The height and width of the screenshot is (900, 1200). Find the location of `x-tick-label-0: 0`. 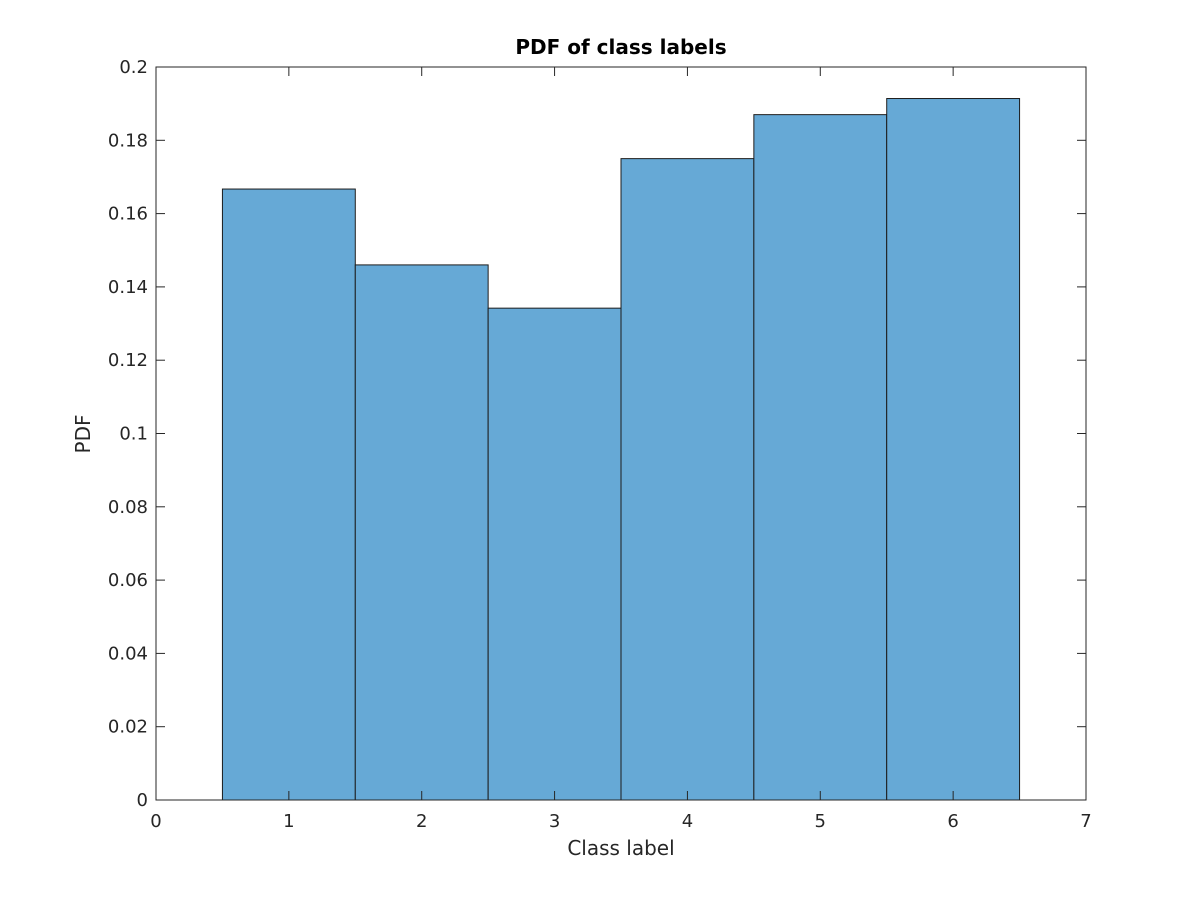

x-tick-label-0: 0 is located at coordinates (155, 821).